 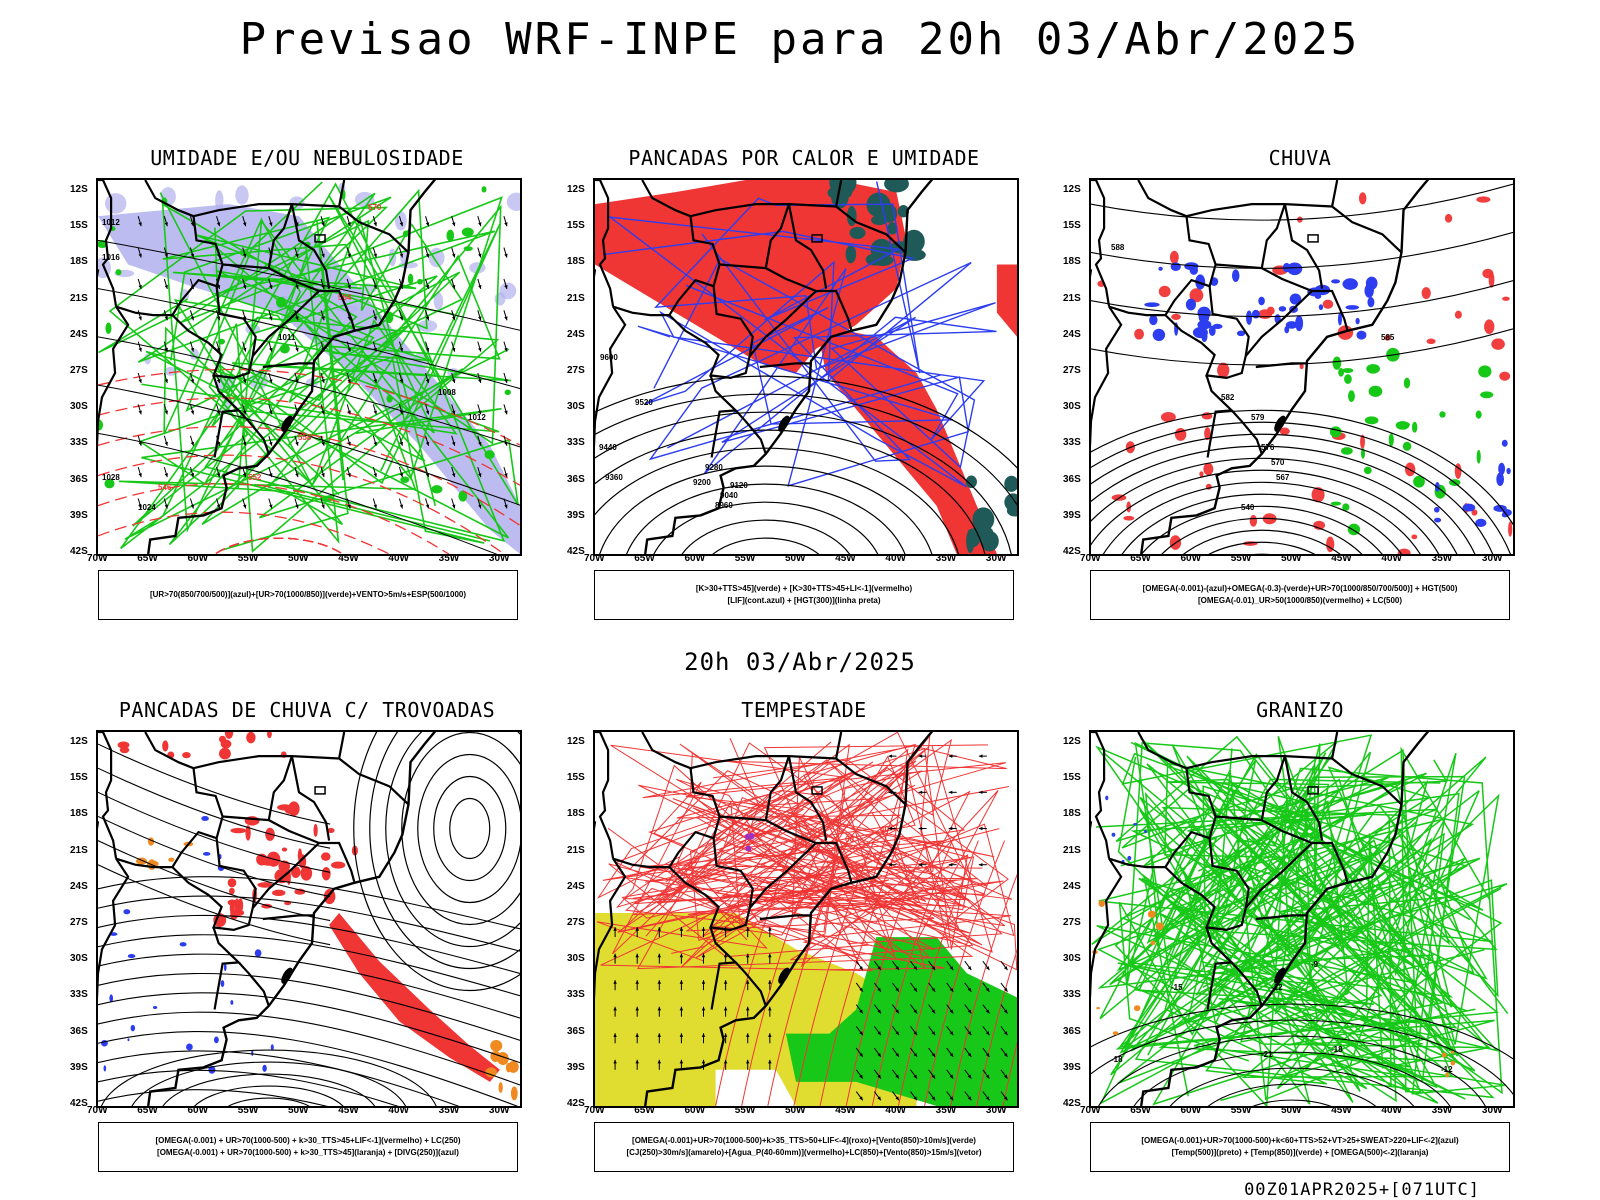 What do you see at coordinates (1072, 959) in the screenshot?
I see `lat-tick-label: 30S` at bounding box center [1072, 959].